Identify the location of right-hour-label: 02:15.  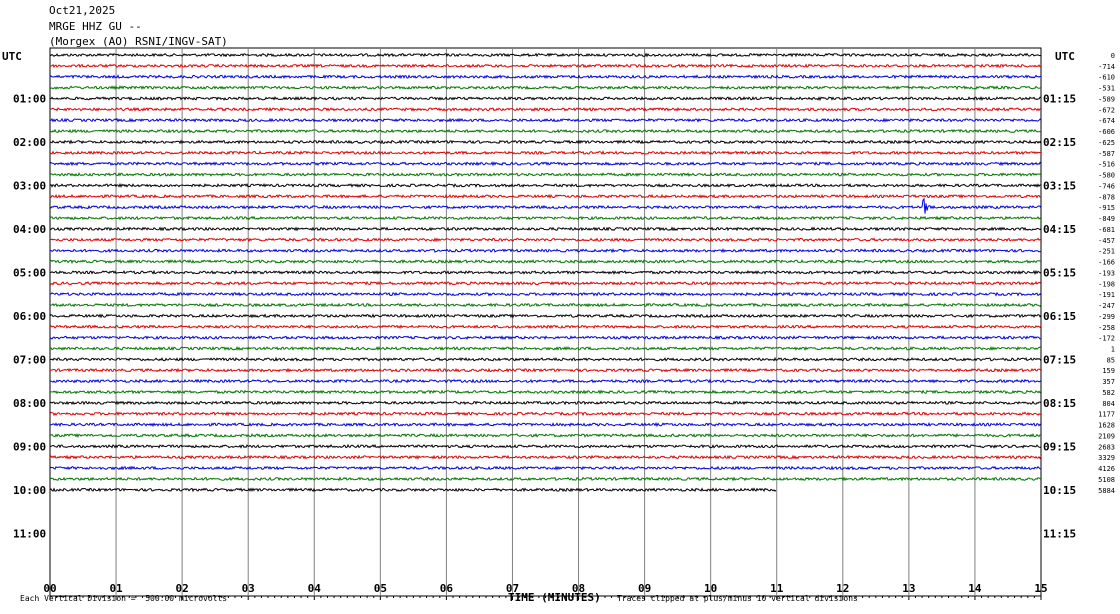
(1059, 142).